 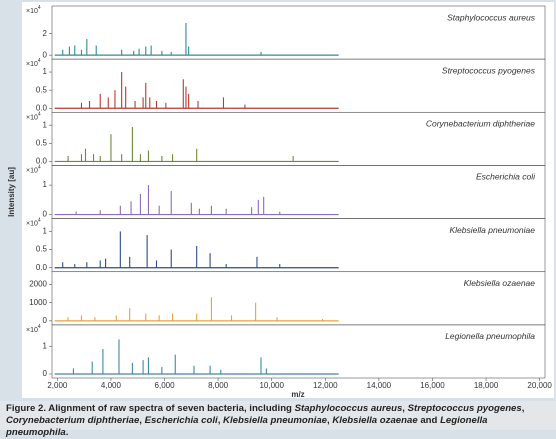 I want to click on x-tick-label: 10,000, so click(x=271, y=385).